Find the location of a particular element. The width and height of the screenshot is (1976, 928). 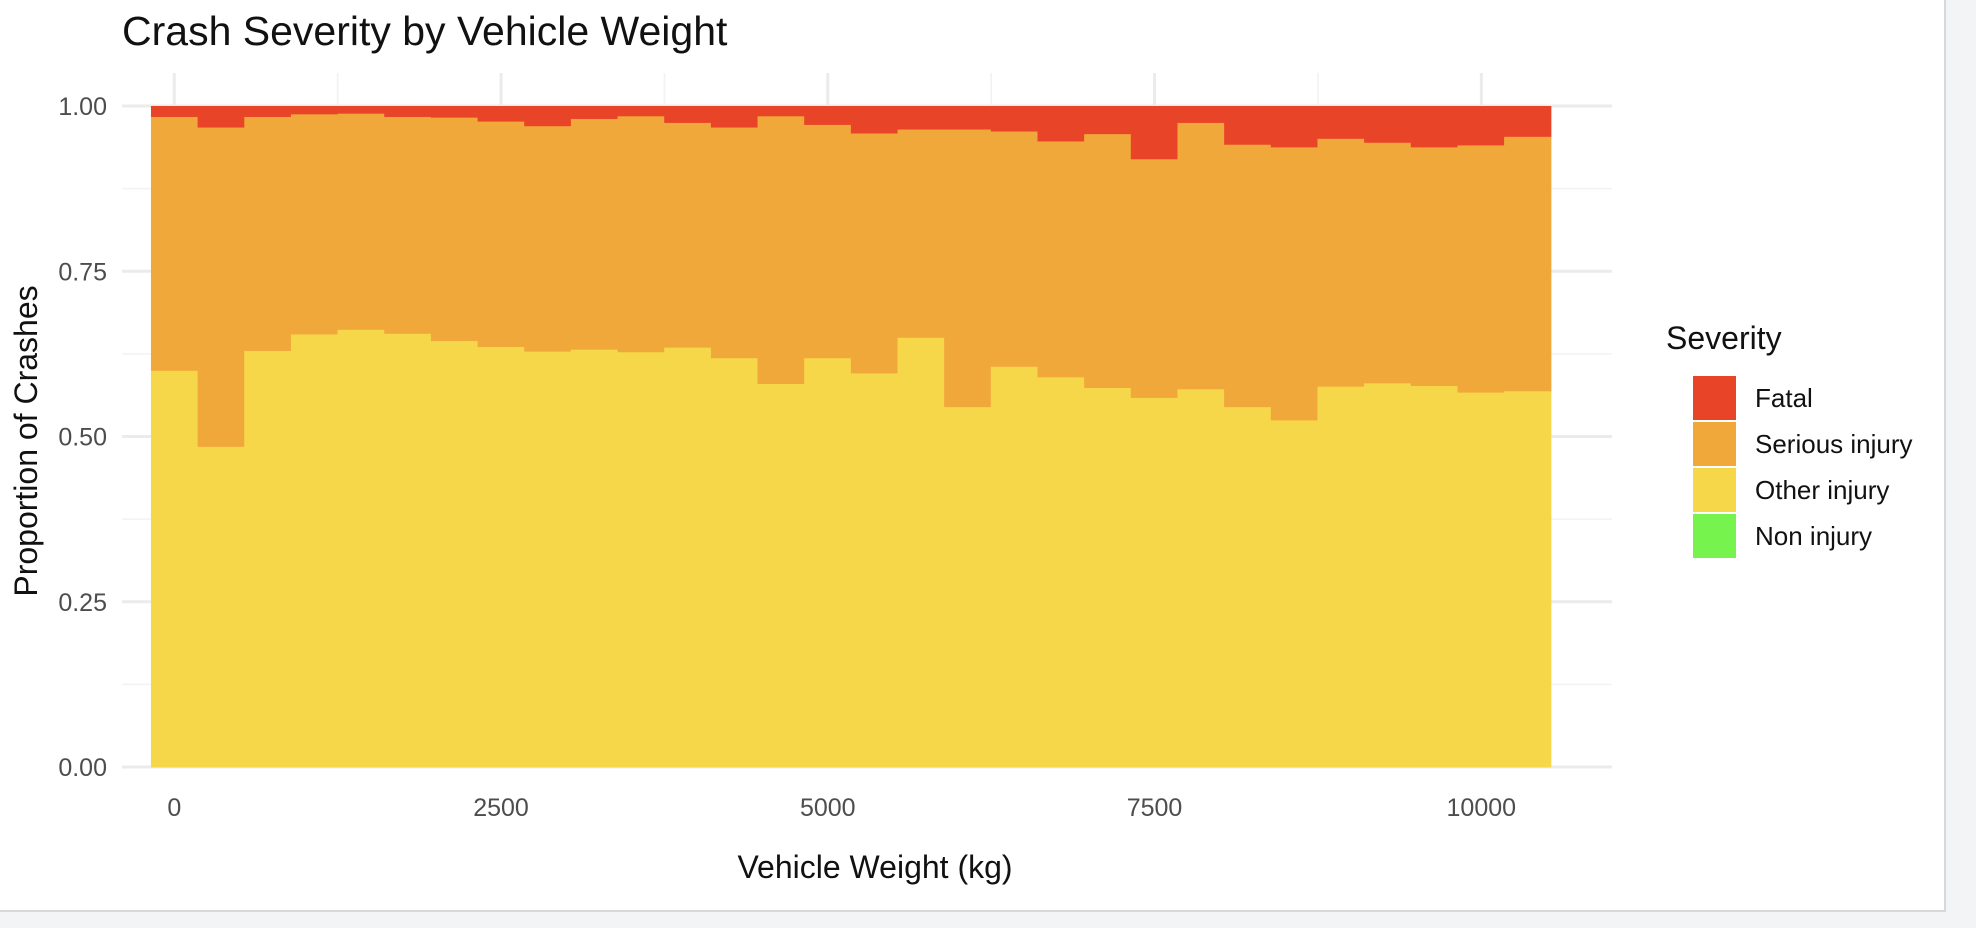

y-axis-title: Proportion of Crashes is located at coordinates (26, 440).